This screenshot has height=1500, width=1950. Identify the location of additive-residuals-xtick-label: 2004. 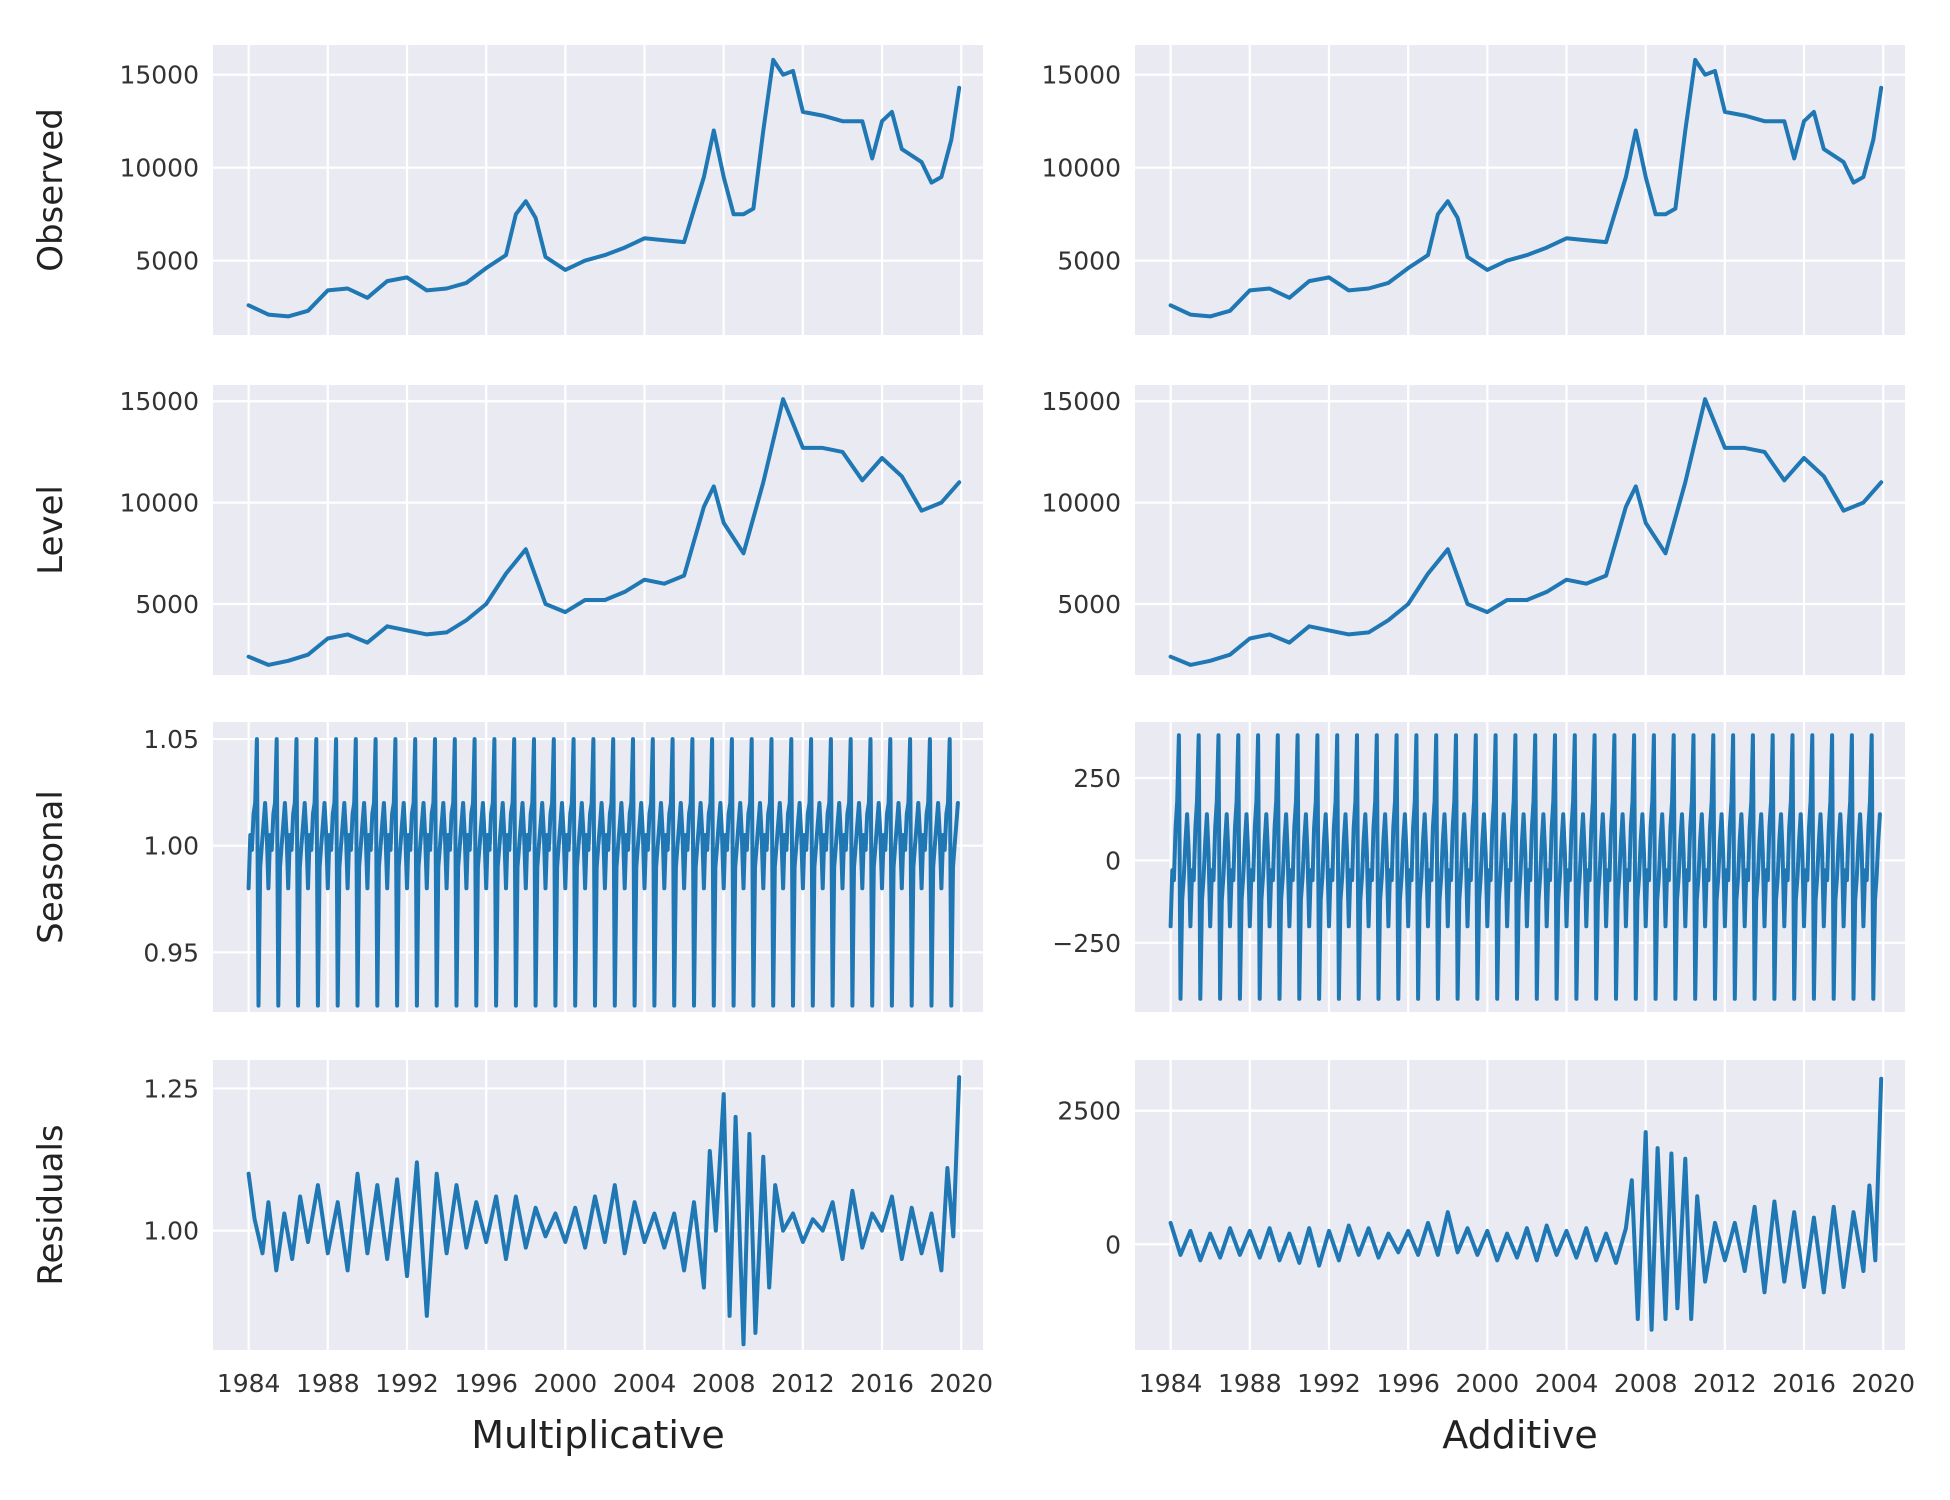
(1567, 1383).